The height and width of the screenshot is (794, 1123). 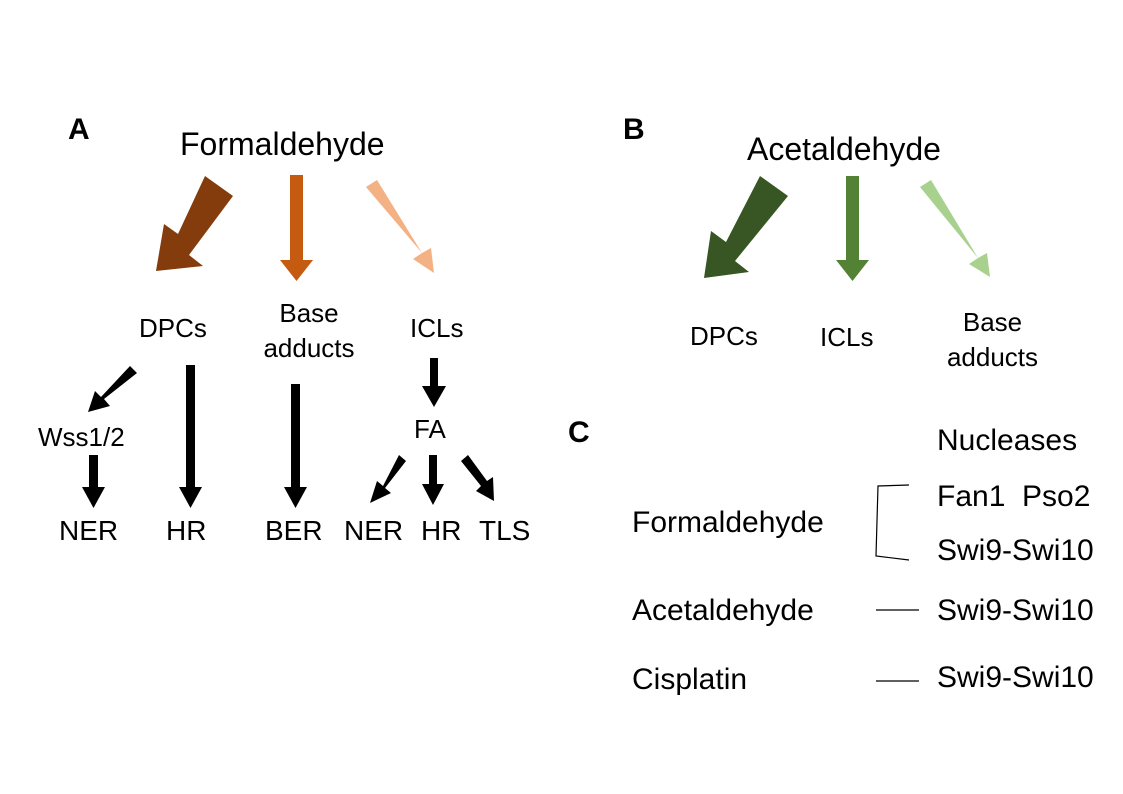 I want to click on base-adducts-ber-arrow, so click(x=295, y=446).